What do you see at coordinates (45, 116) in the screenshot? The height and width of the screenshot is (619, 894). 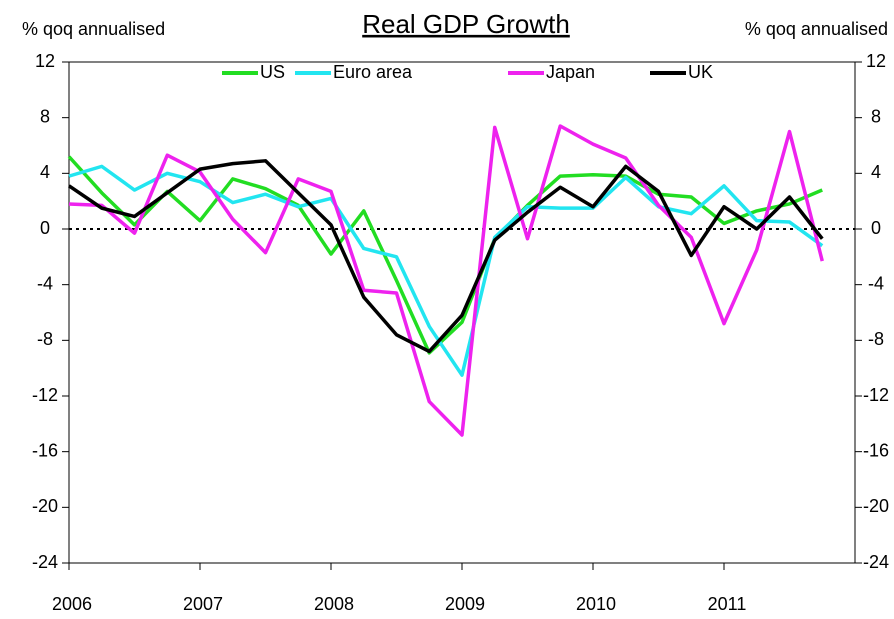 I see `y-tick-label: 8` at bounding box center [45, 116].